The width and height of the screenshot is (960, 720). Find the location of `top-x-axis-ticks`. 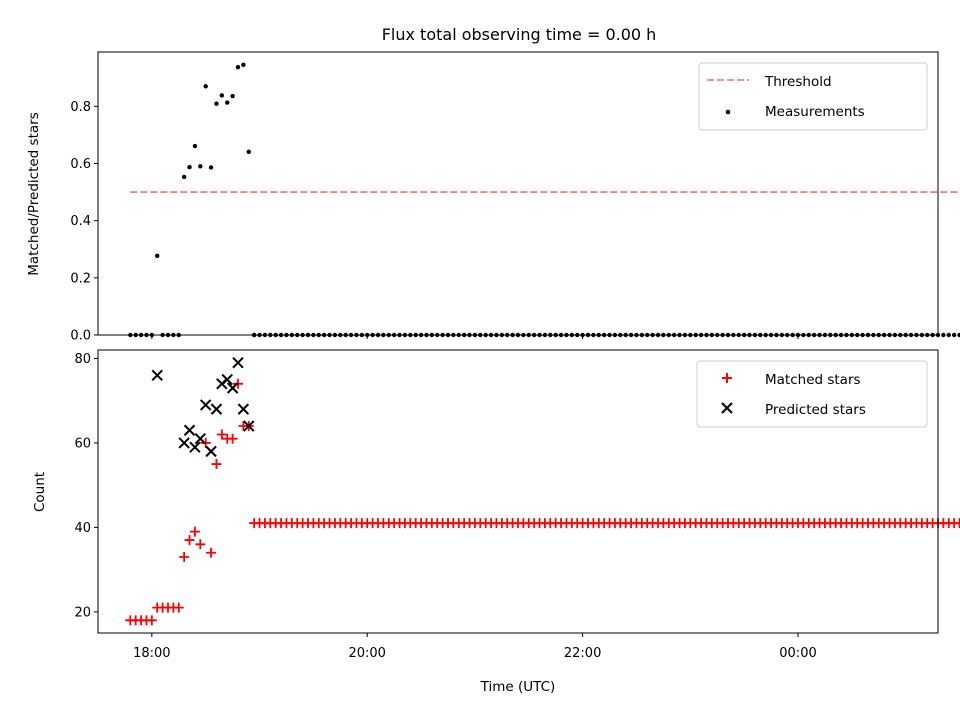

top-x-axis-ticks is located at coordinates (475, 337).